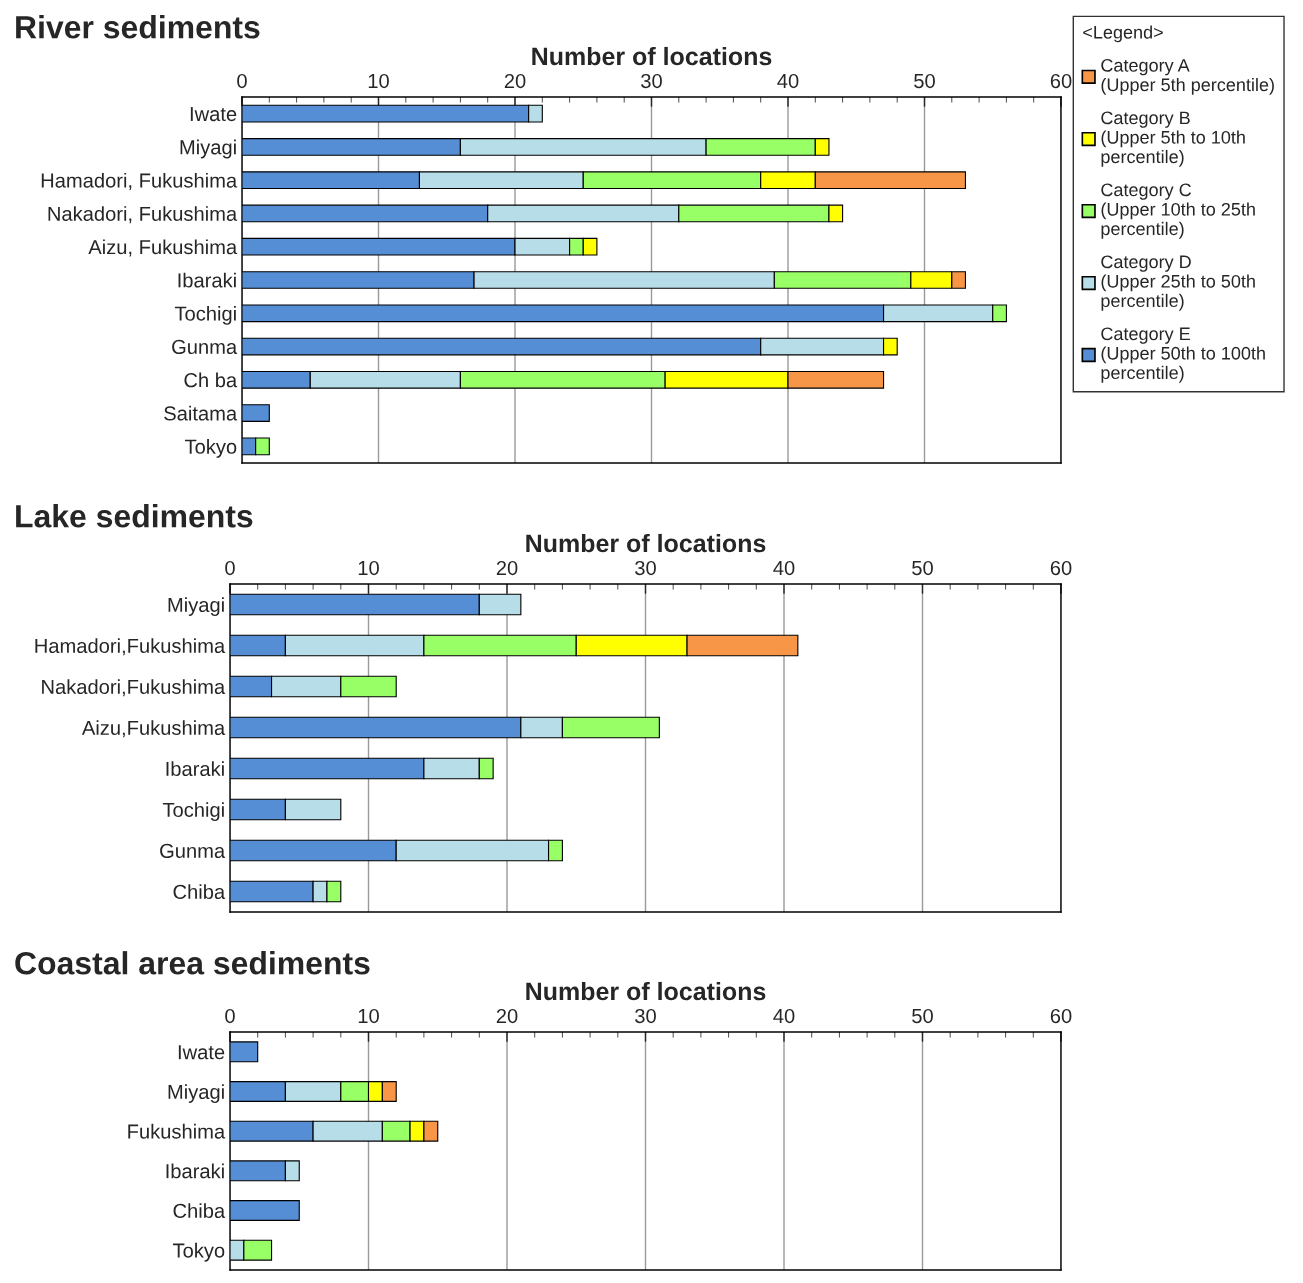 The image size is (1303, 1283). I want to click on y-tick-label: Saitama, so click(201, 413).